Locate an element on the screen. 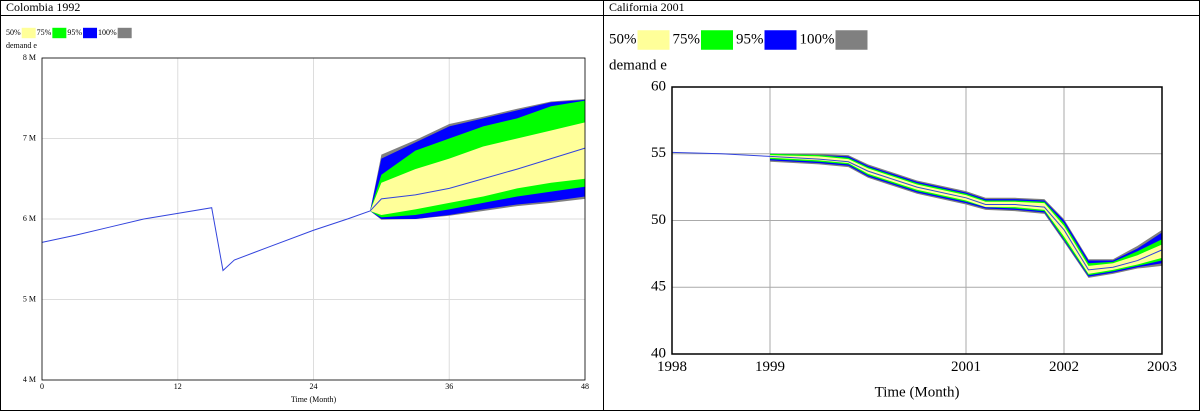  y-tick-label: 8 M is located at coordinates (29, 57).